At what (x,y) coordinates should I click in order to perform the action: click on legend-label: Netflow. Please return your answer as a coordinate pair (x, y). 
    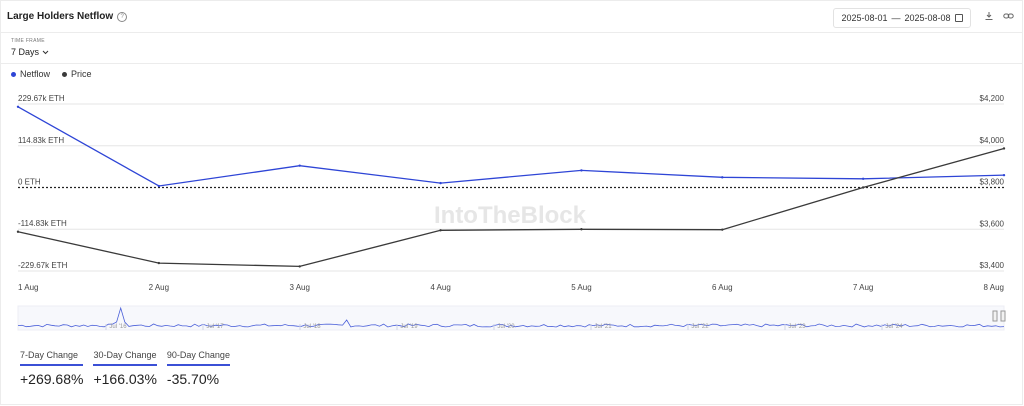
    Looking at the image, I should click on (35, 74).